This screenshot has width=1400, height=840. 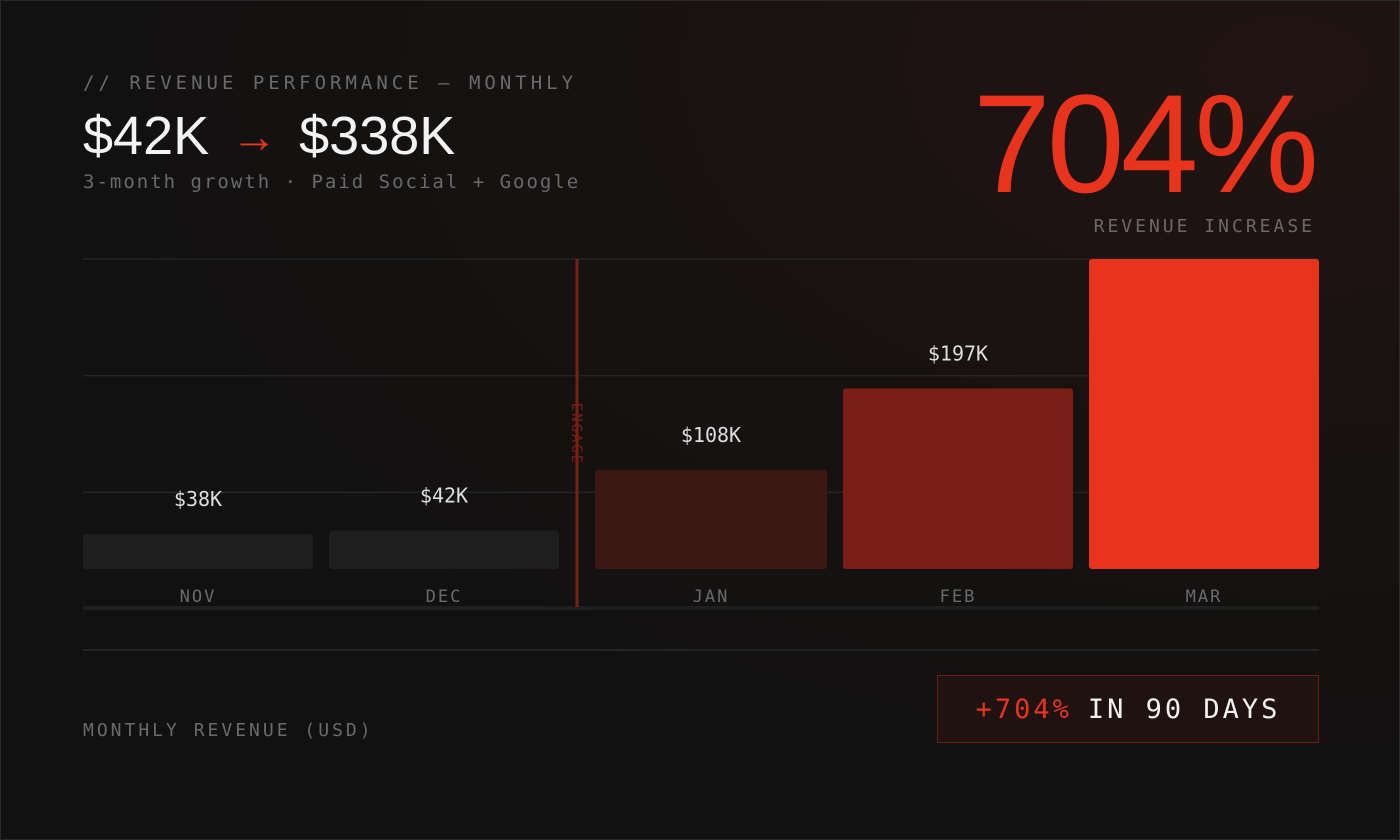 What do you see at coordinates (330, 83) in the screenshot?
I see `overline-title: // REVENUE PERFORMANCE — MONTHLY` at bounding box center [330, 83].